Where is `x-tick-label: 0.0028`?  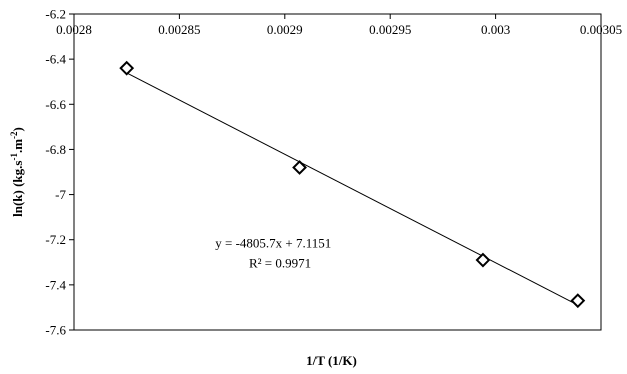 x-tick-label: 0.0028 is located at coordinates (74, 29).